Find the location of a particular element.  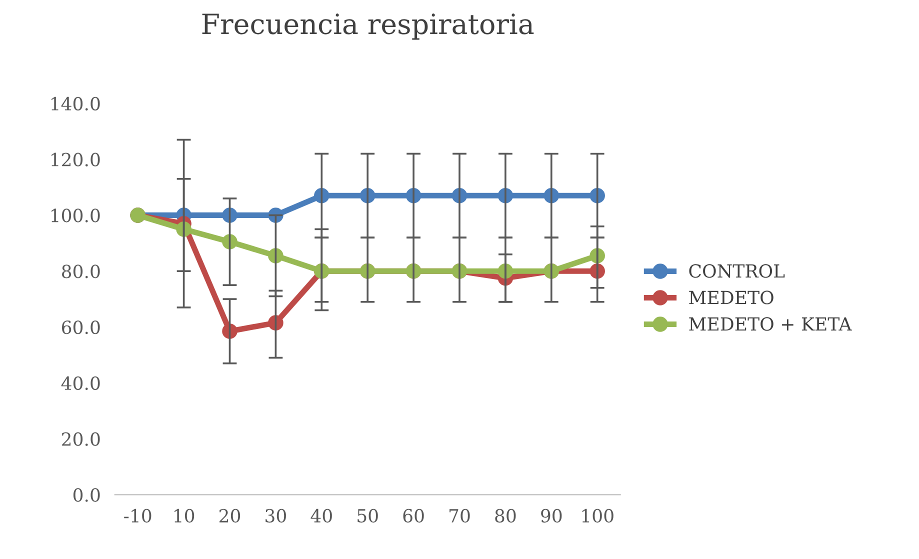

y-tick-label: 60.0 is located at coordinates (81, 327).